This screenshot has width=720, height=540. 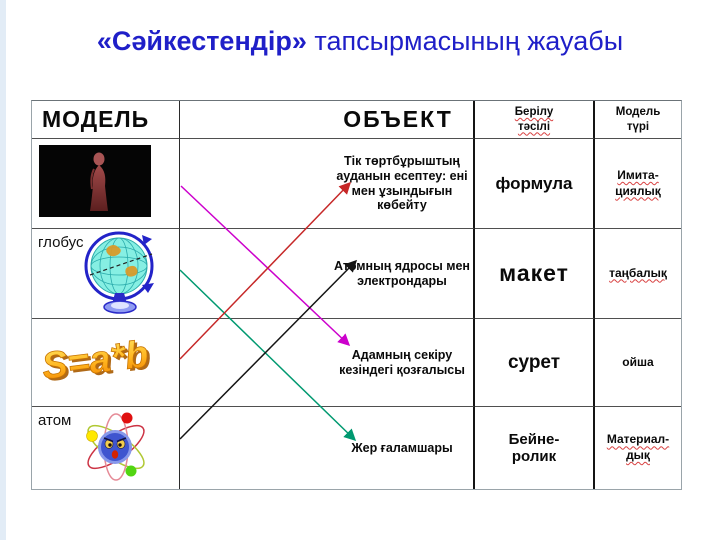 I want to click on type-cell-imitation: Имита-циялық, so click(x=638, y=184).